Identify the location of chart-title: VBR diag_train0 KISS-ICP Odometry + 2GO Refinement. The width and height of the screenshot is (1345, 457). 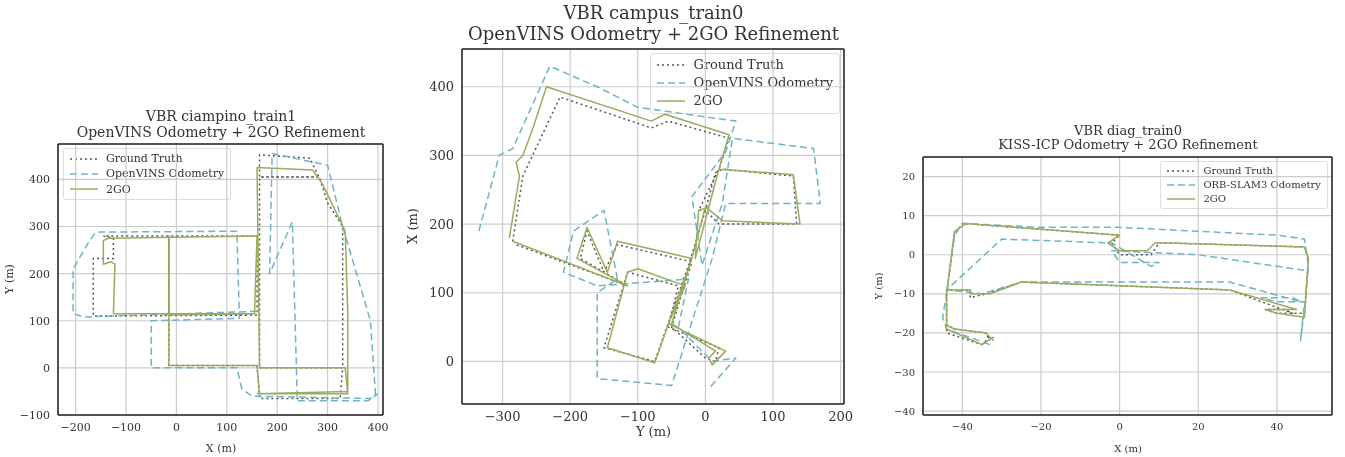
(1128, 138).